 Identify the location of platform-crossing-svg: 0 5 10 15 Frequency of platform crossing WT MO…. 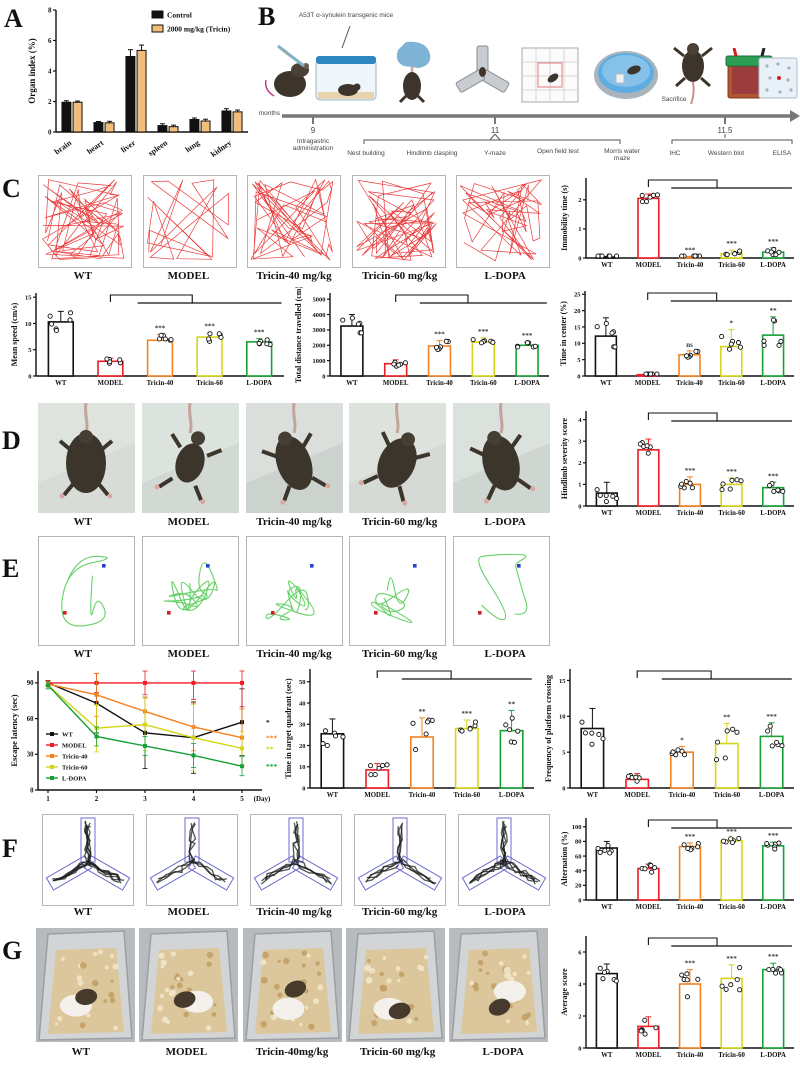
(669, 734).